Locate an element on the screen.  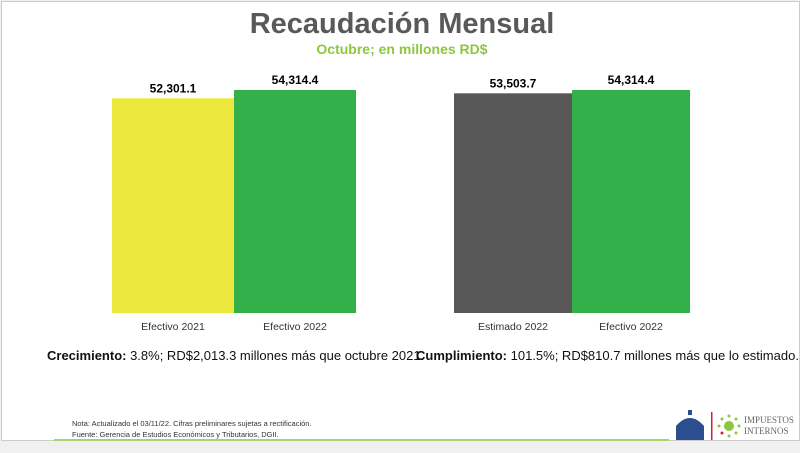
data-label: 52,301.1 is located at coordinates (173, 88).